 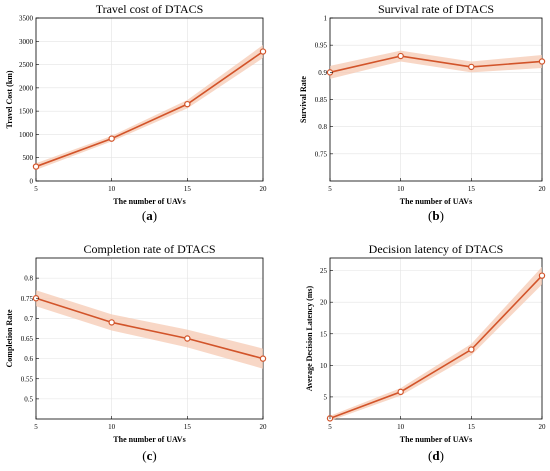 What do you see at coordinates (26, 42) in the screenshot?
I see `y-tick-label: 3000` at bounding box center [26, 42].